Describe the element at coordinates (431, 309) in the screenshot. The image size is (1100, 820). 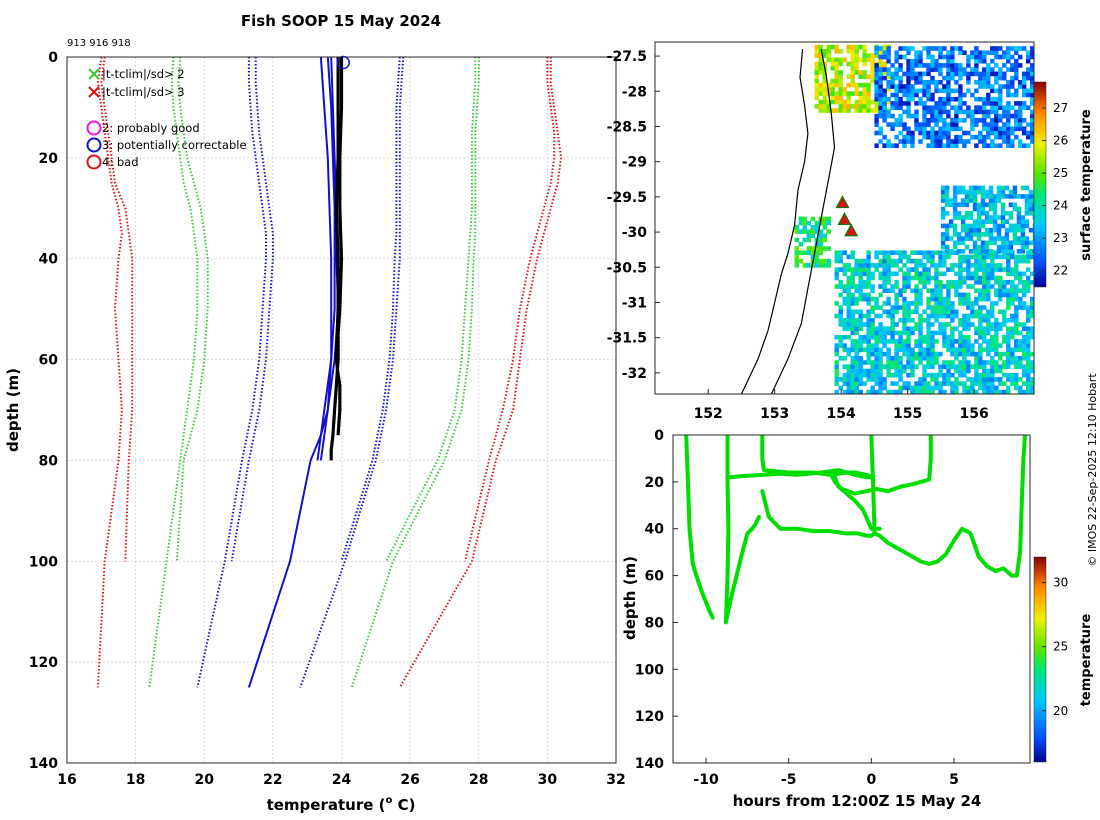
I see `profile-line-clim-2sd-hi-b` at that location.